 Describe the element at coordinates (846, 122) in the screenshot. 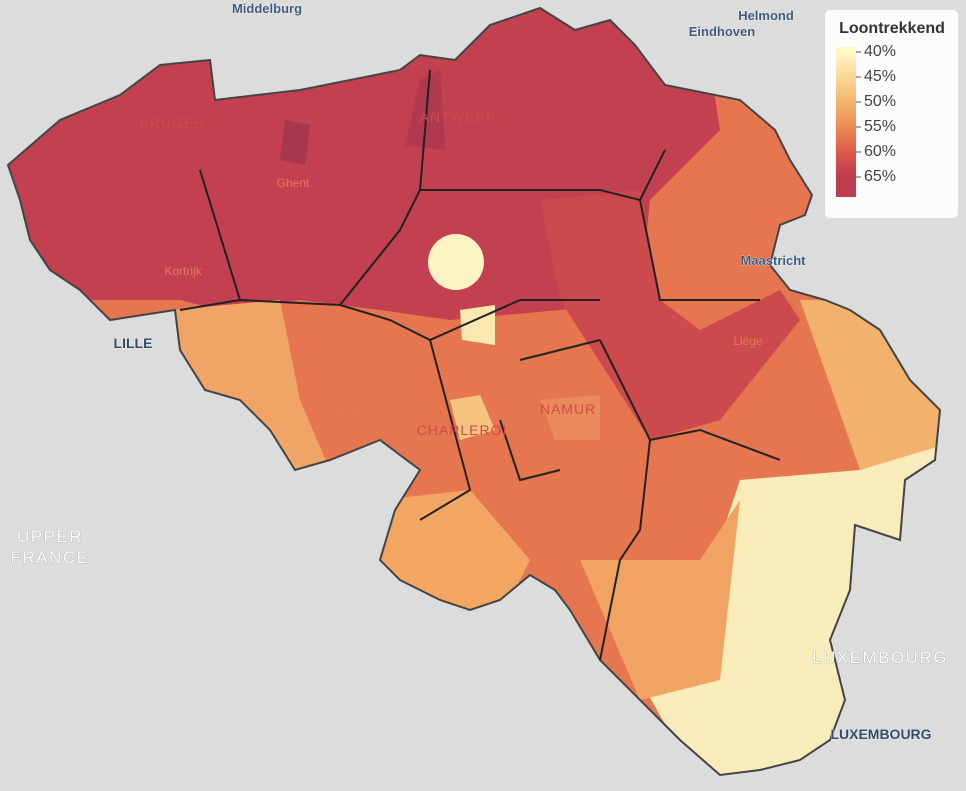

I see `legend-colorbar` at that location.